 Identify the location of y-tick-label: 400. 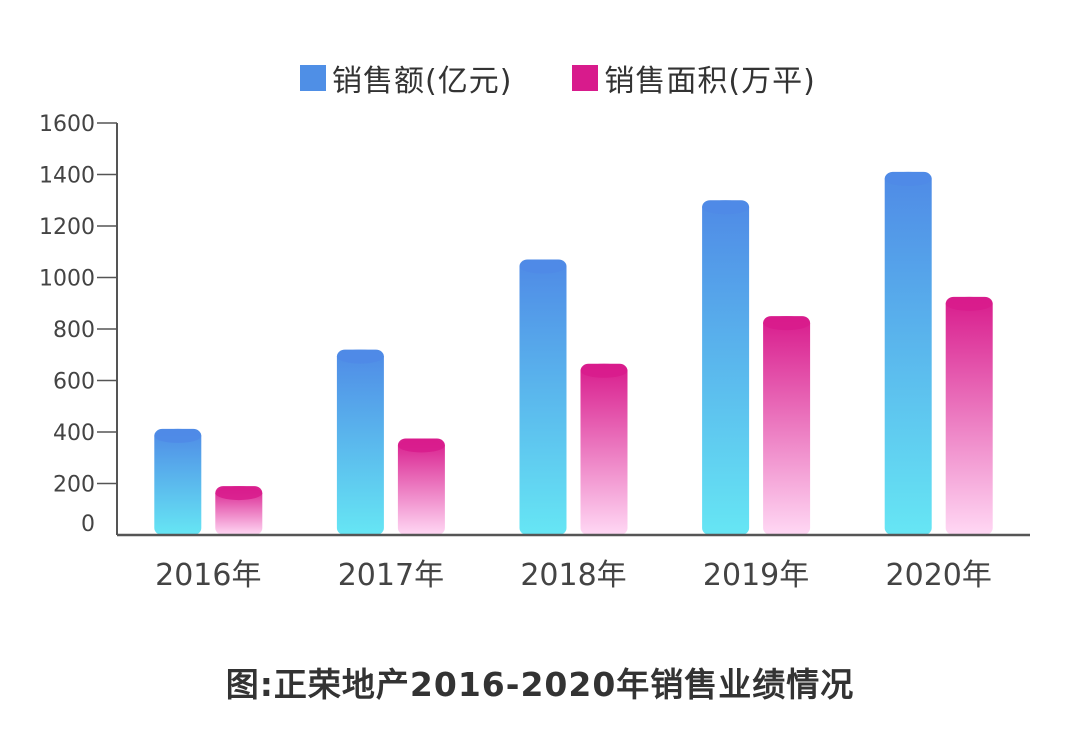
(74, 433).